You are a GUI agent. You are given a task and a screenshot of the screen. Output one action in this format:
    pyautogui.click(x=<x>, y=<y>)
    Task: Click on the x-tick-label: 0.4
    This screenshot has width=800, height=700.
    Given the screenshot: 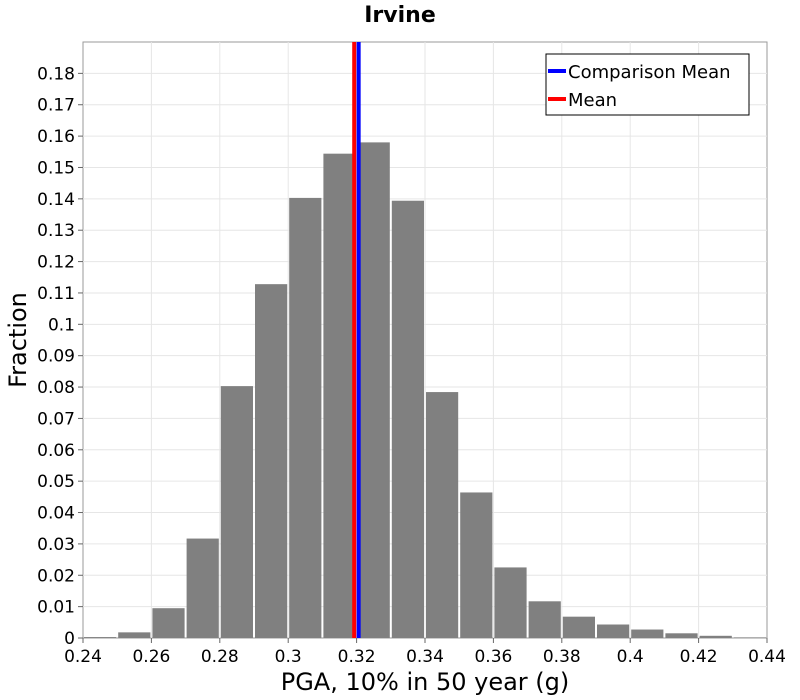 What is the action you would take?
    pyautogui.click(x=630, y=657)
    